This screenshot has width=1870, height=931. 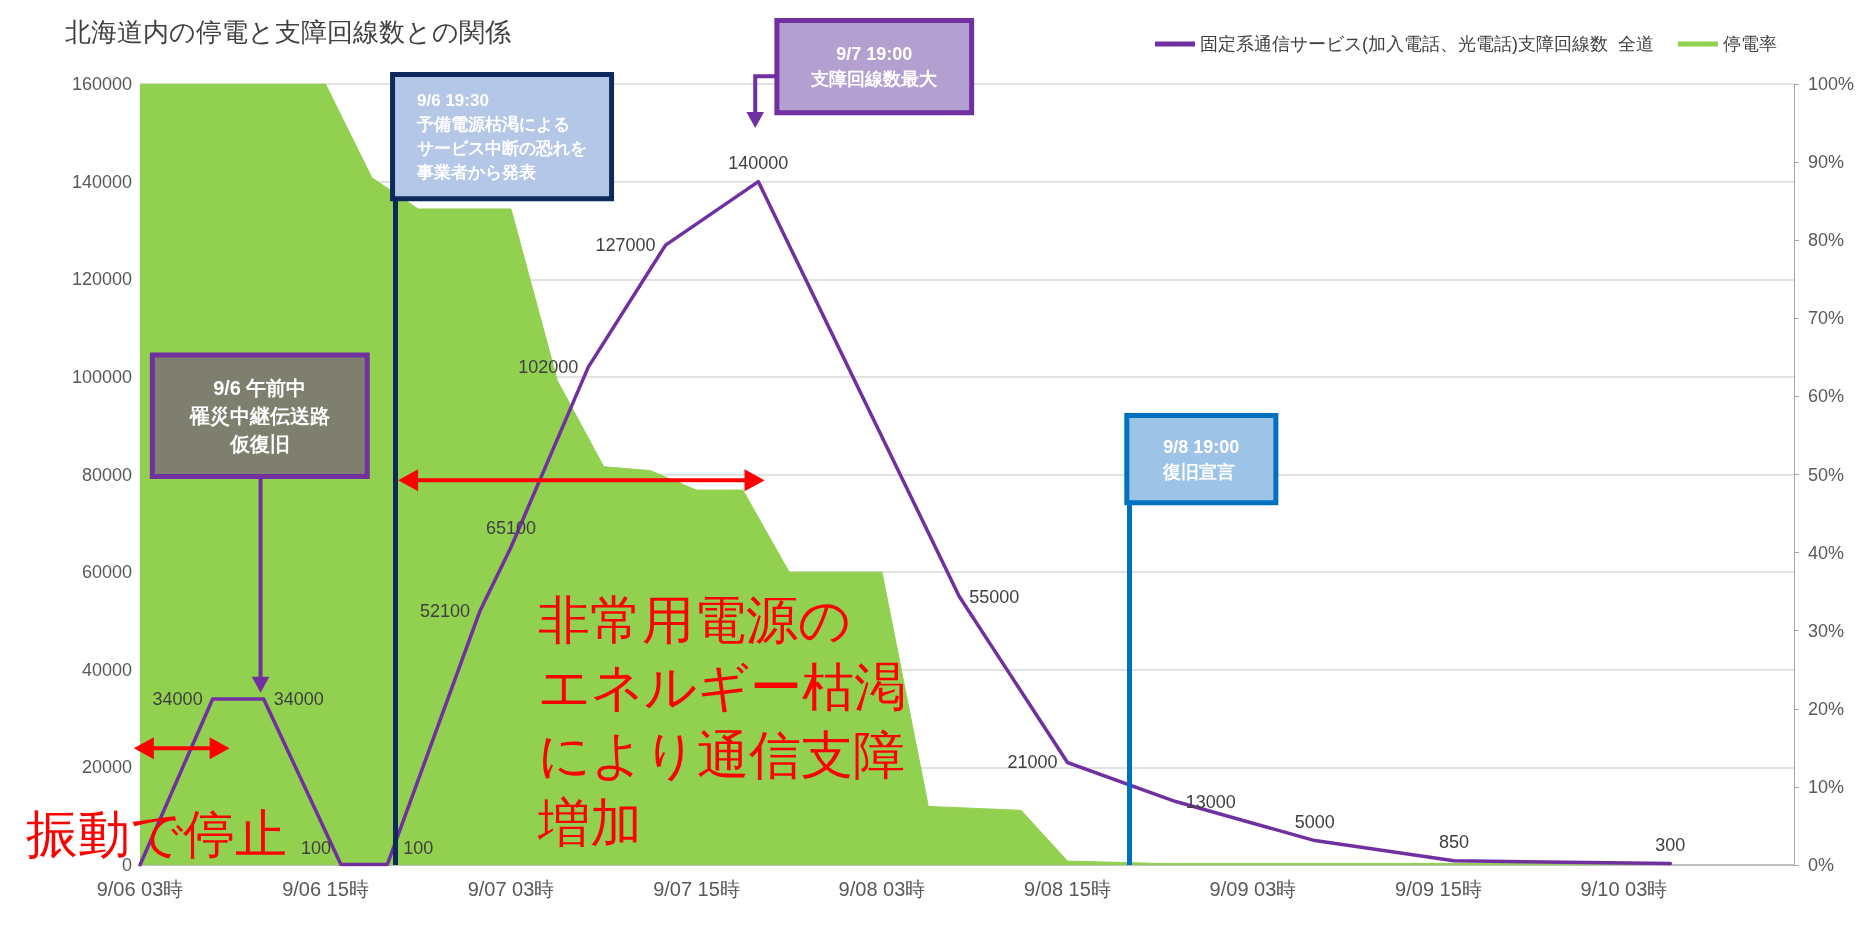 What do you see at coordinates (1826, 630) in the screenshot?
I see `y2-tick-label: 30%` at bounding box center [1826, 630].